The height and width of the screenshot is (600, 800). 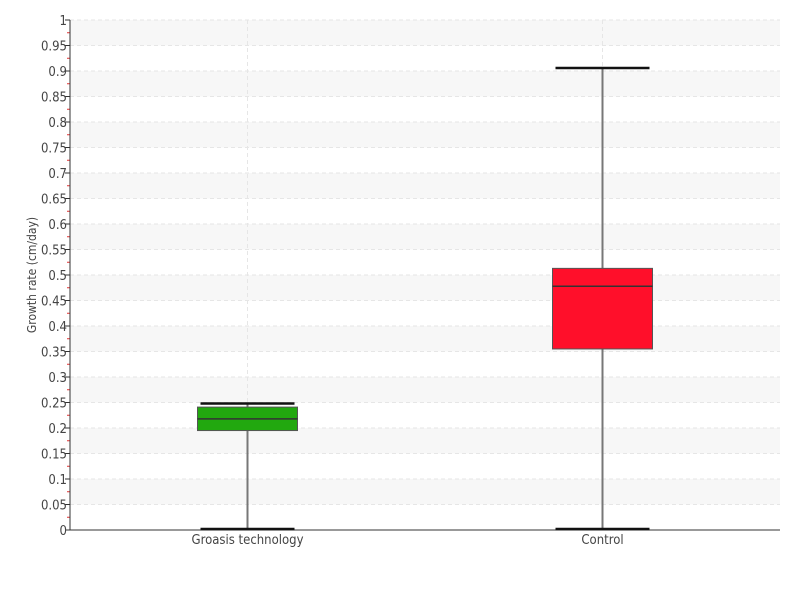 What do you see at coordinates (54, 404) in the screenshot?
I see `y-tick-label: 0.25` at bounding box center [54, 404].